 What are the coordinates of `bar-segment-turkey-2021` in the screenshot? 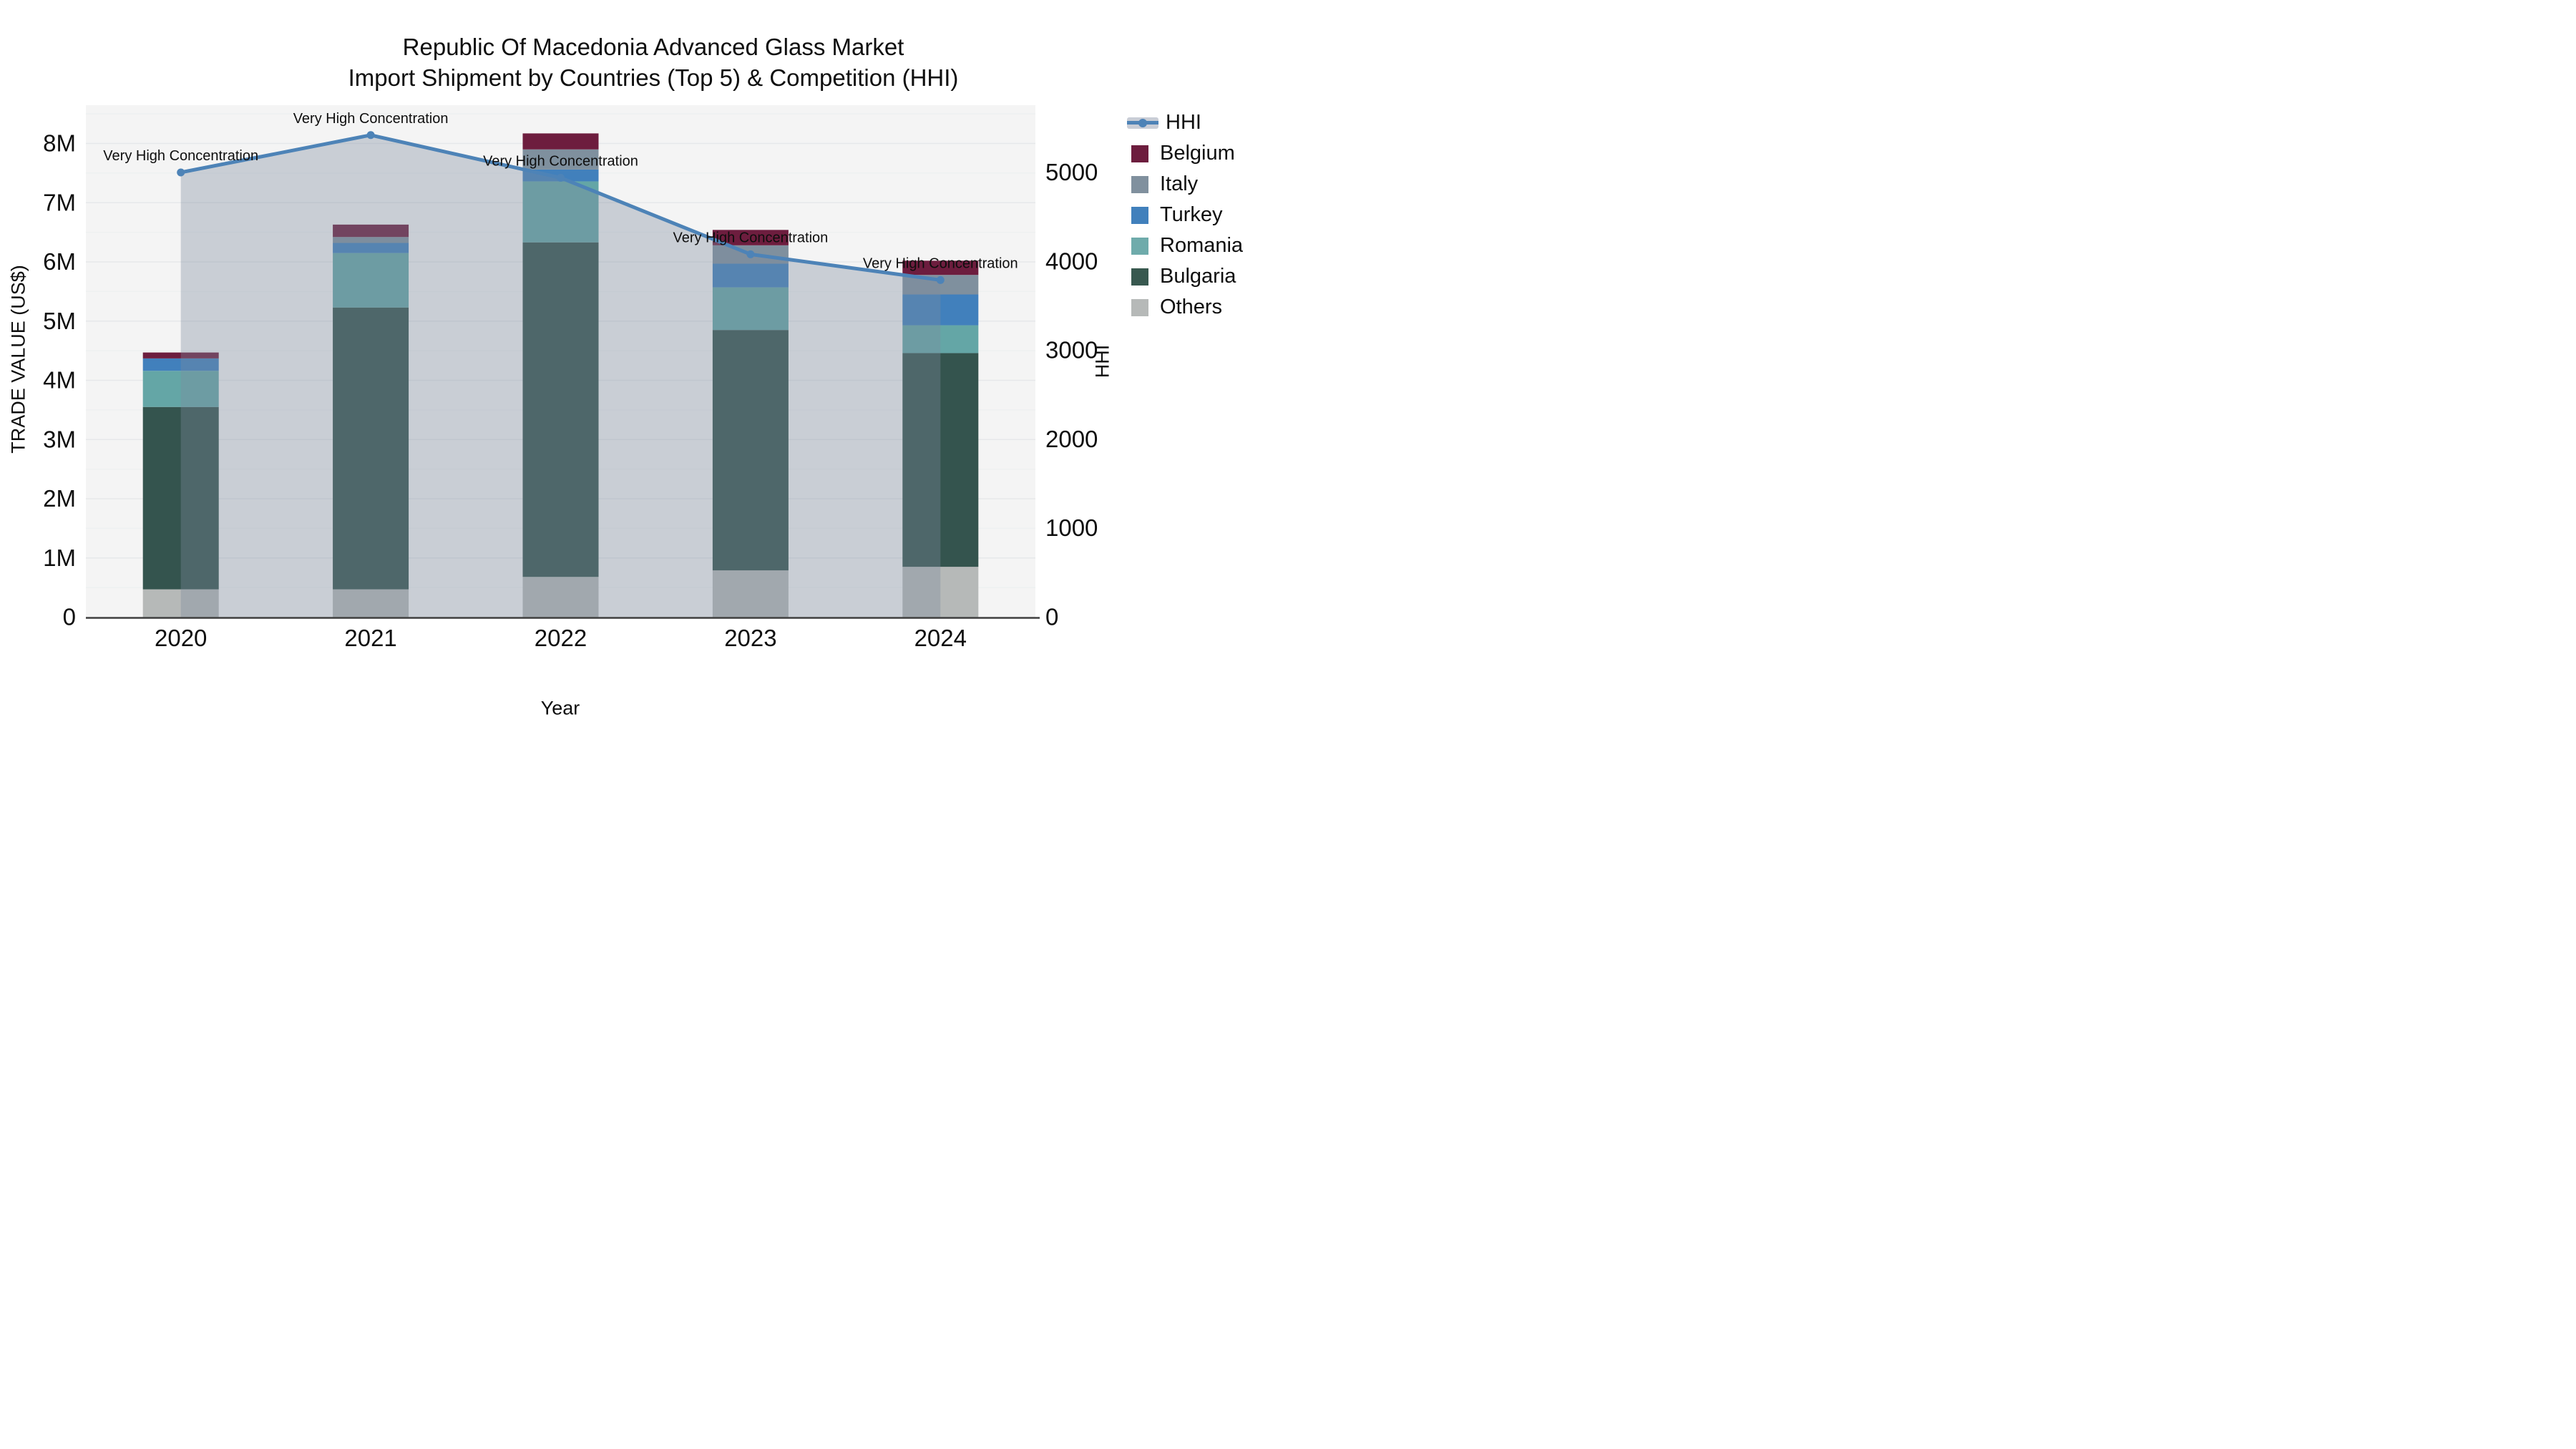 It's located at (371, 248).